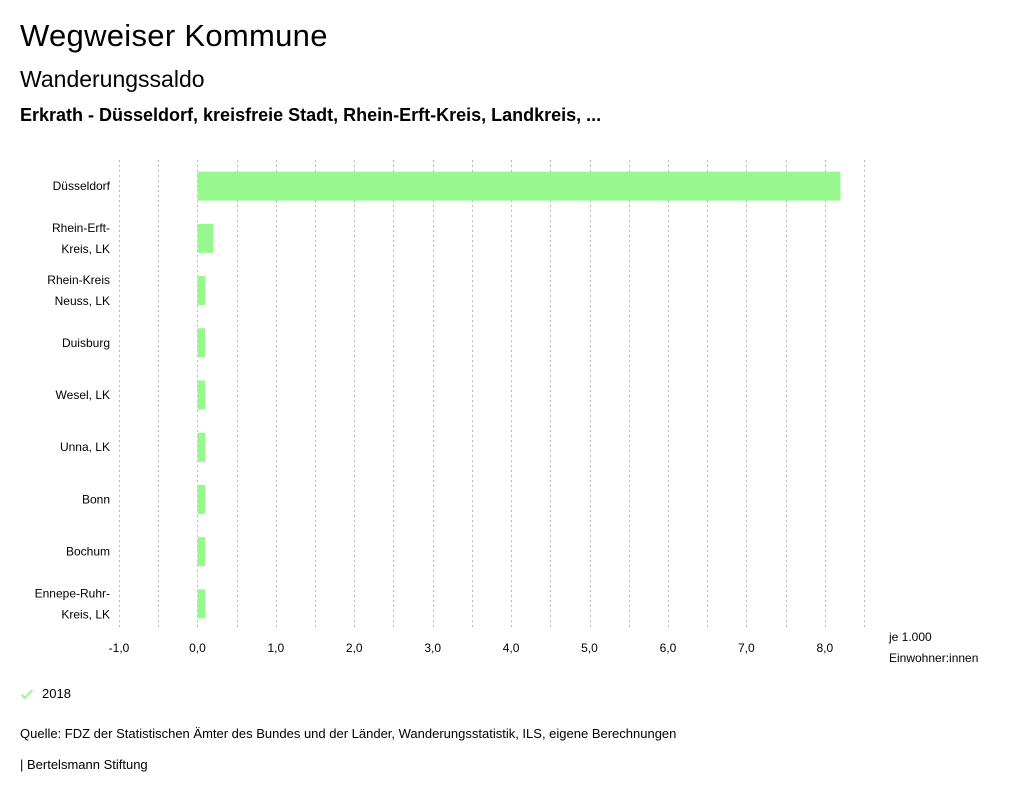  Describe the element at coordinates (432, 648) in the screenshot. I see `x-tick-label: 3,0` at that location.